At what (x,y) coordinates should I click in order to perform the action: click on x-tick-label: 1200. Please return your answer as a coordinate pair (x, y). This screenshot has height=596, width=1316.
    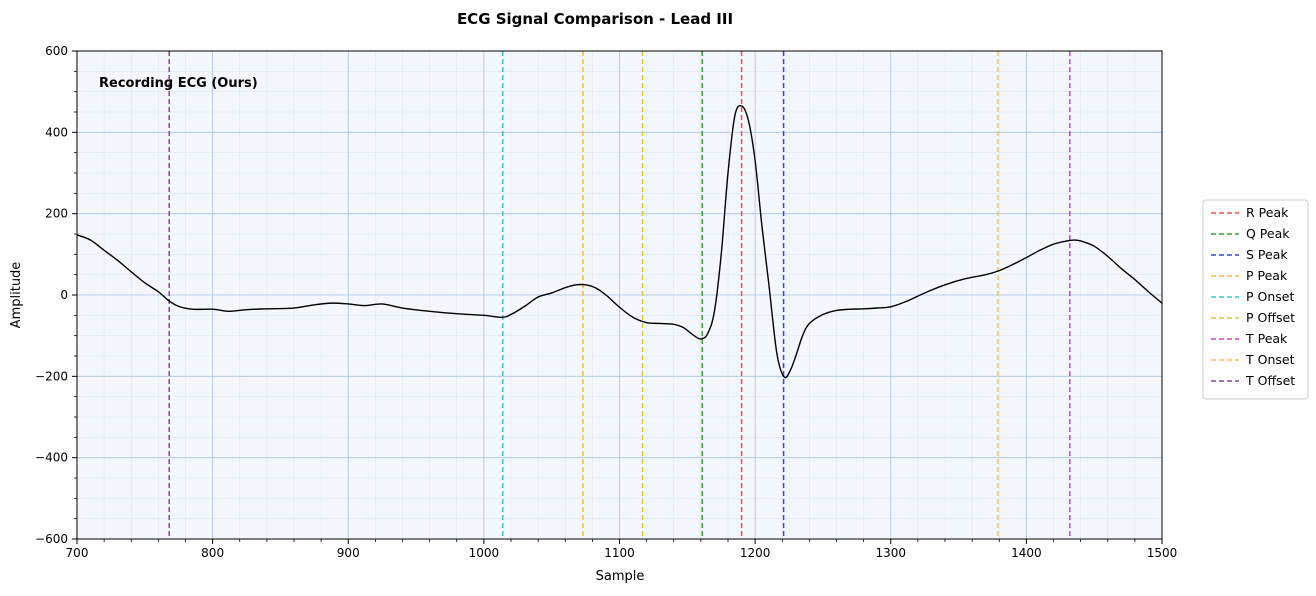
    Looking at the image, I should click on (755, 553).